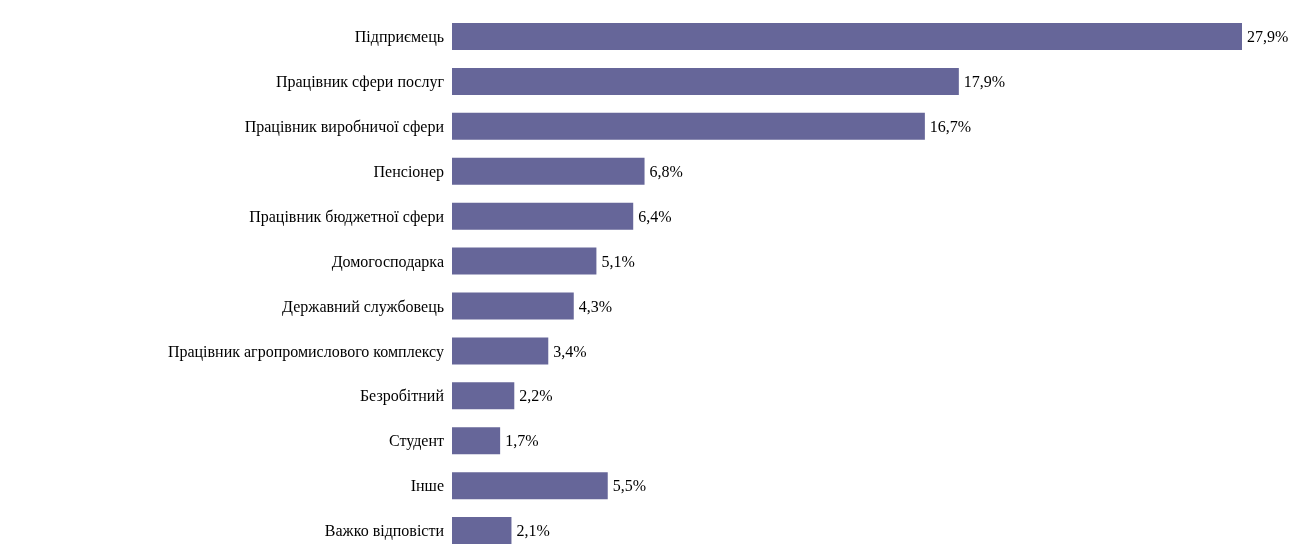  I want to click on y-tick-label: Працівник виробничої сфери, so click(344, 126).